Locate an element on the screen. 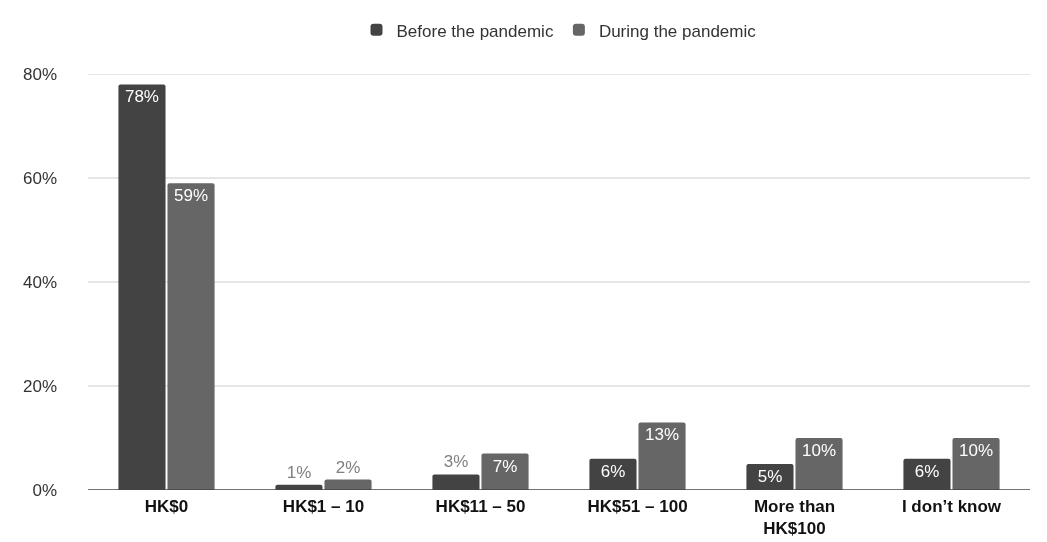  x-tick-label: More than HK$100 is located at coordinates (794, 518).